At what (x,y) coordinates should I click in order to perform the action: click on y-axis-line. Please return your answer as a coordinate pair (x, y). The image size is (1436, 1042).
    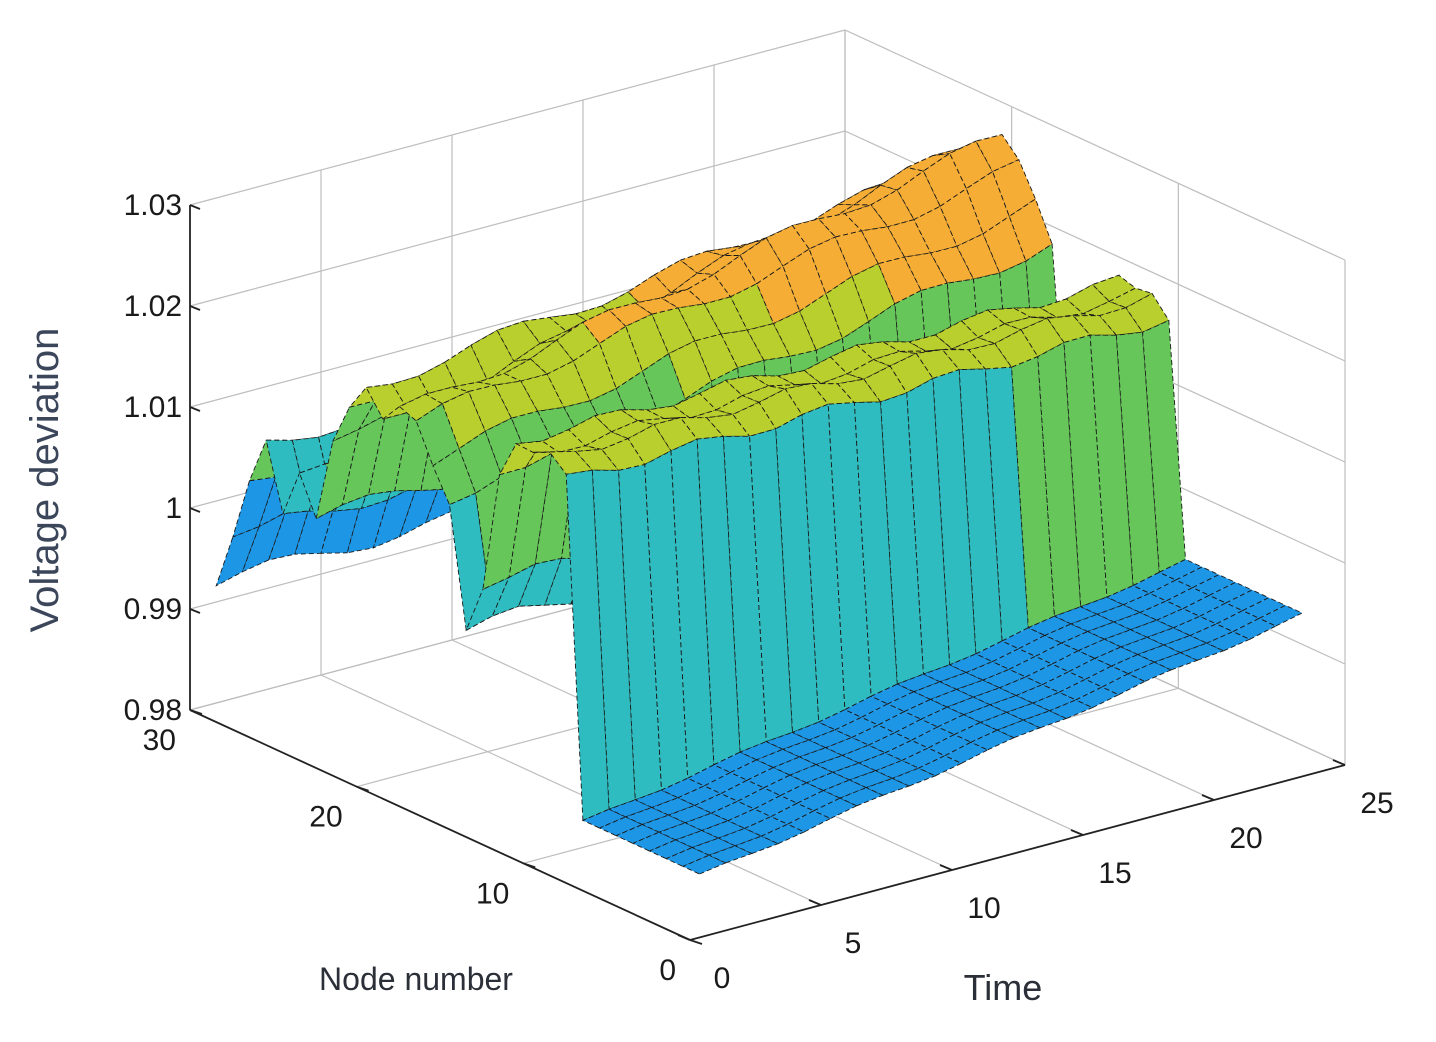
    Looking at the image, I should click on (440, 825).